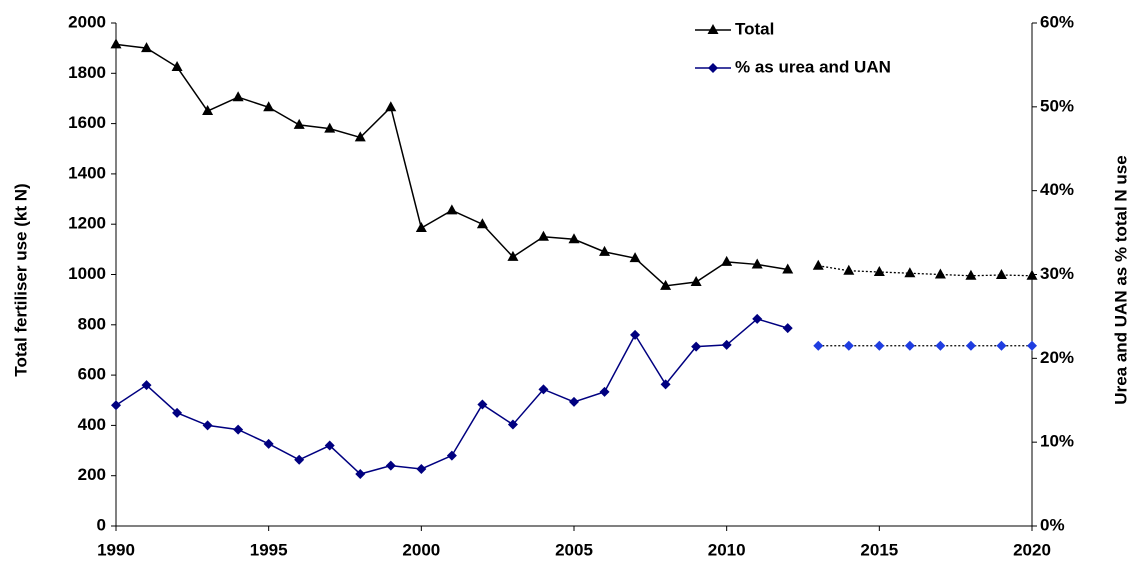  What do you see at coordinates (925, 271) in the screenshot?
I see `series-line` at bounding box center [925, 271].